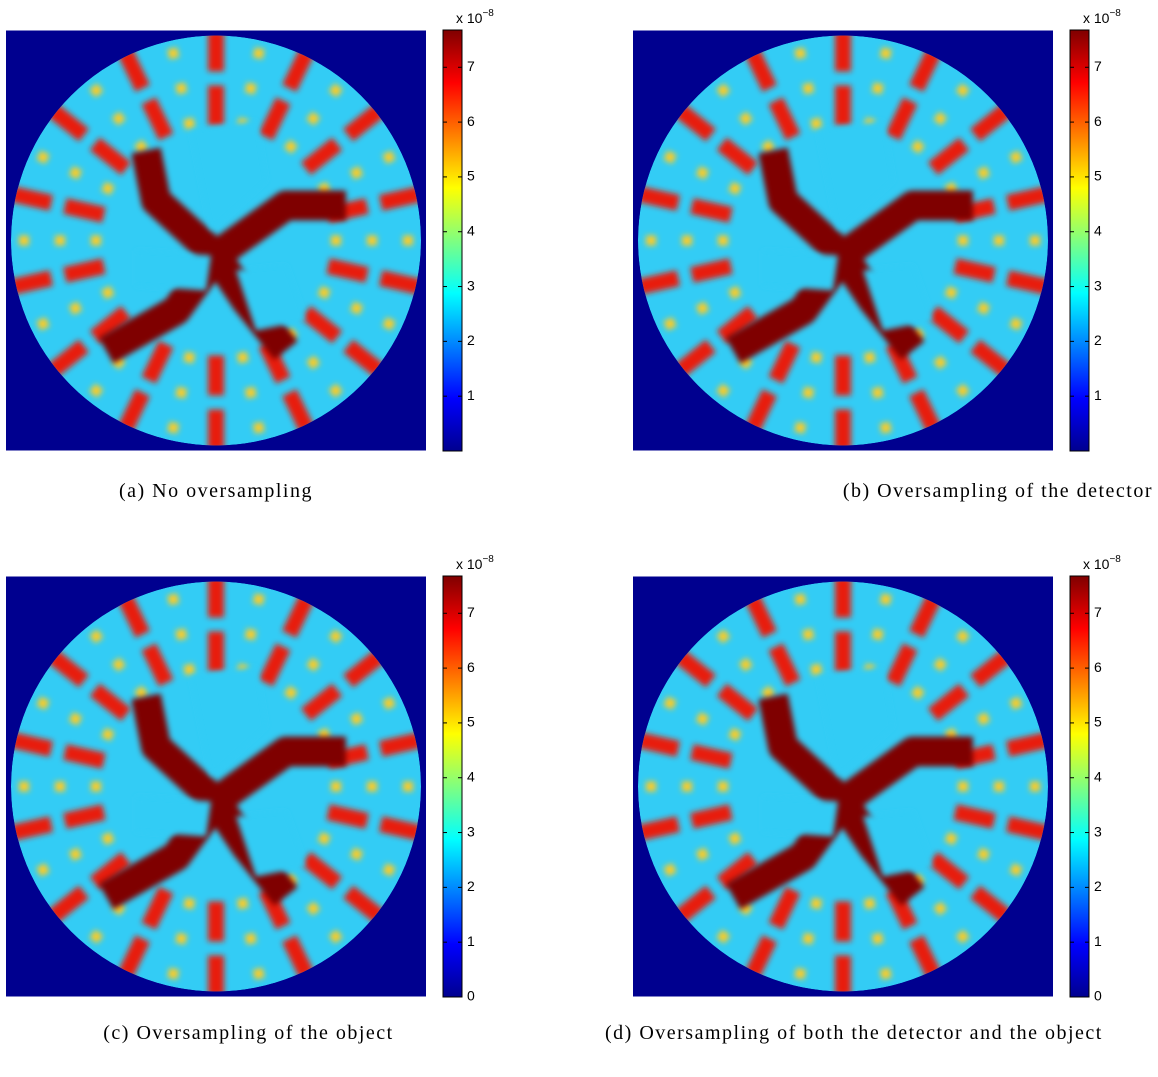 This screenshot has height=1077, width=1158. Describe the element at coordinates (248, 1033) in the screenshot. I see `subfigure-caption: (c) Oversampling of the object` at that location.